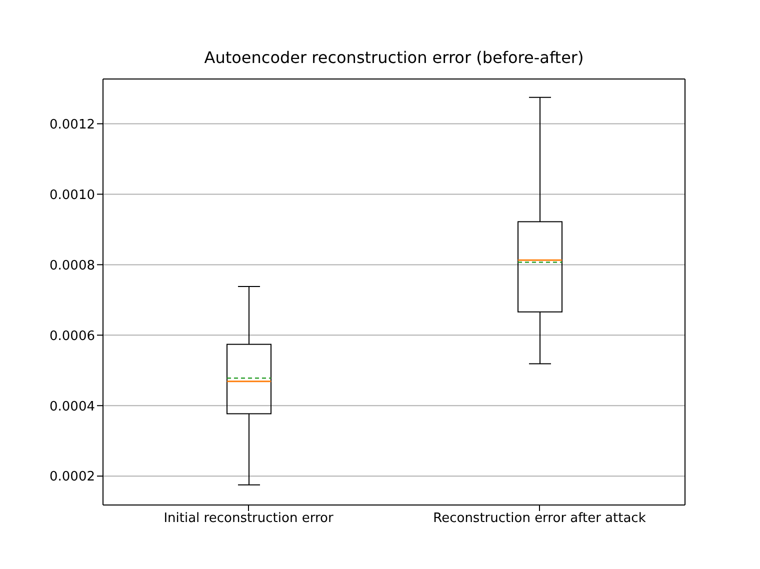  Describe the element at coordinates (72, 124) in the screenshot. I see `y-tick-label: 0.0012` at that location.